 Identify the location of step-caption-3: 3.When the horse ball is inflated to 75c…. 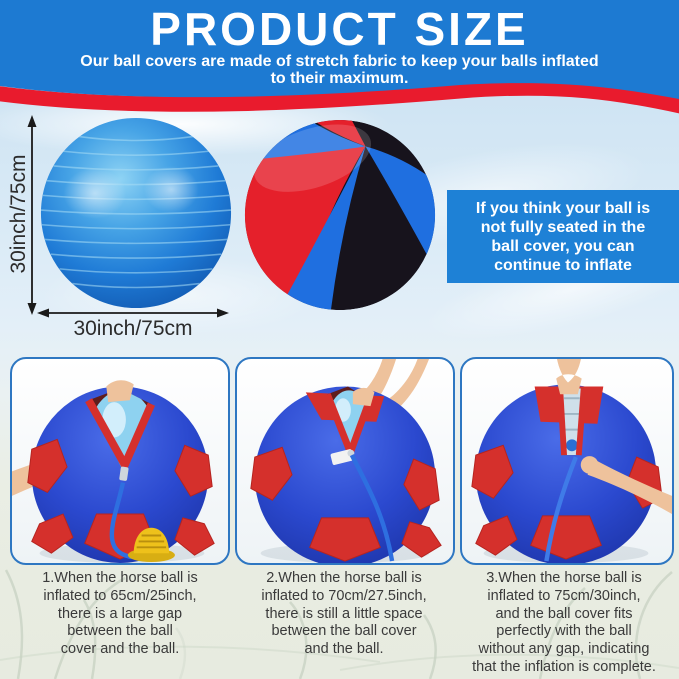
(564, 622).